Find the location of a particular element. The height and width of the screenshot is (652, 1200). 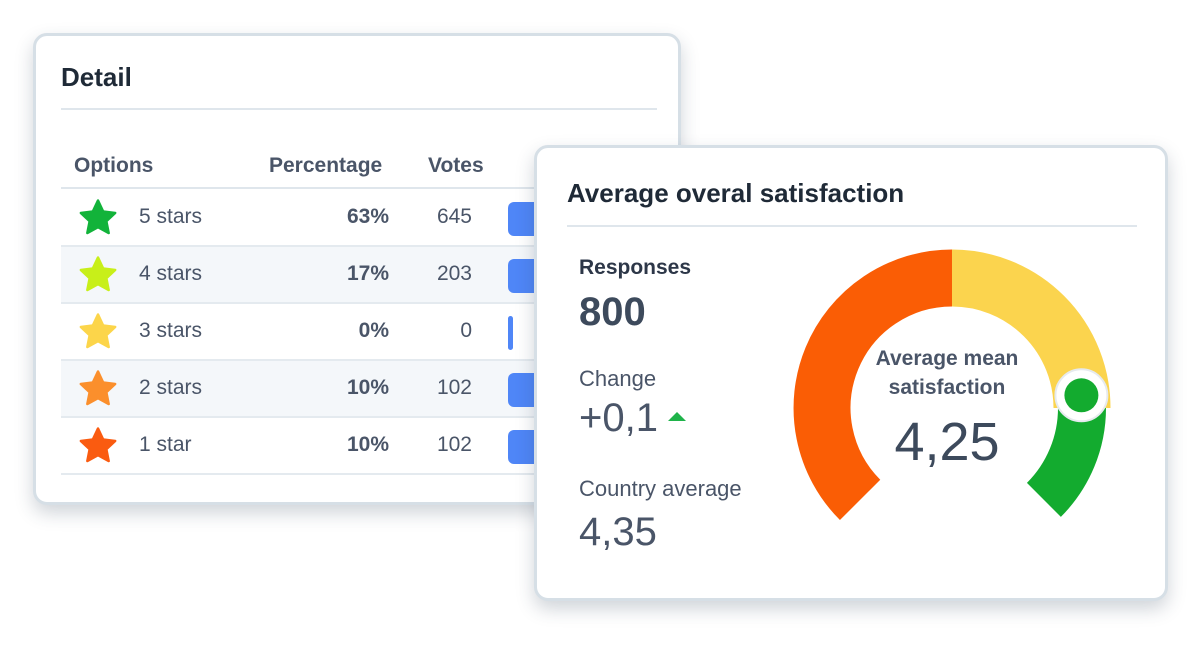

votes-value: 203 is located at coordinates (454, 273).